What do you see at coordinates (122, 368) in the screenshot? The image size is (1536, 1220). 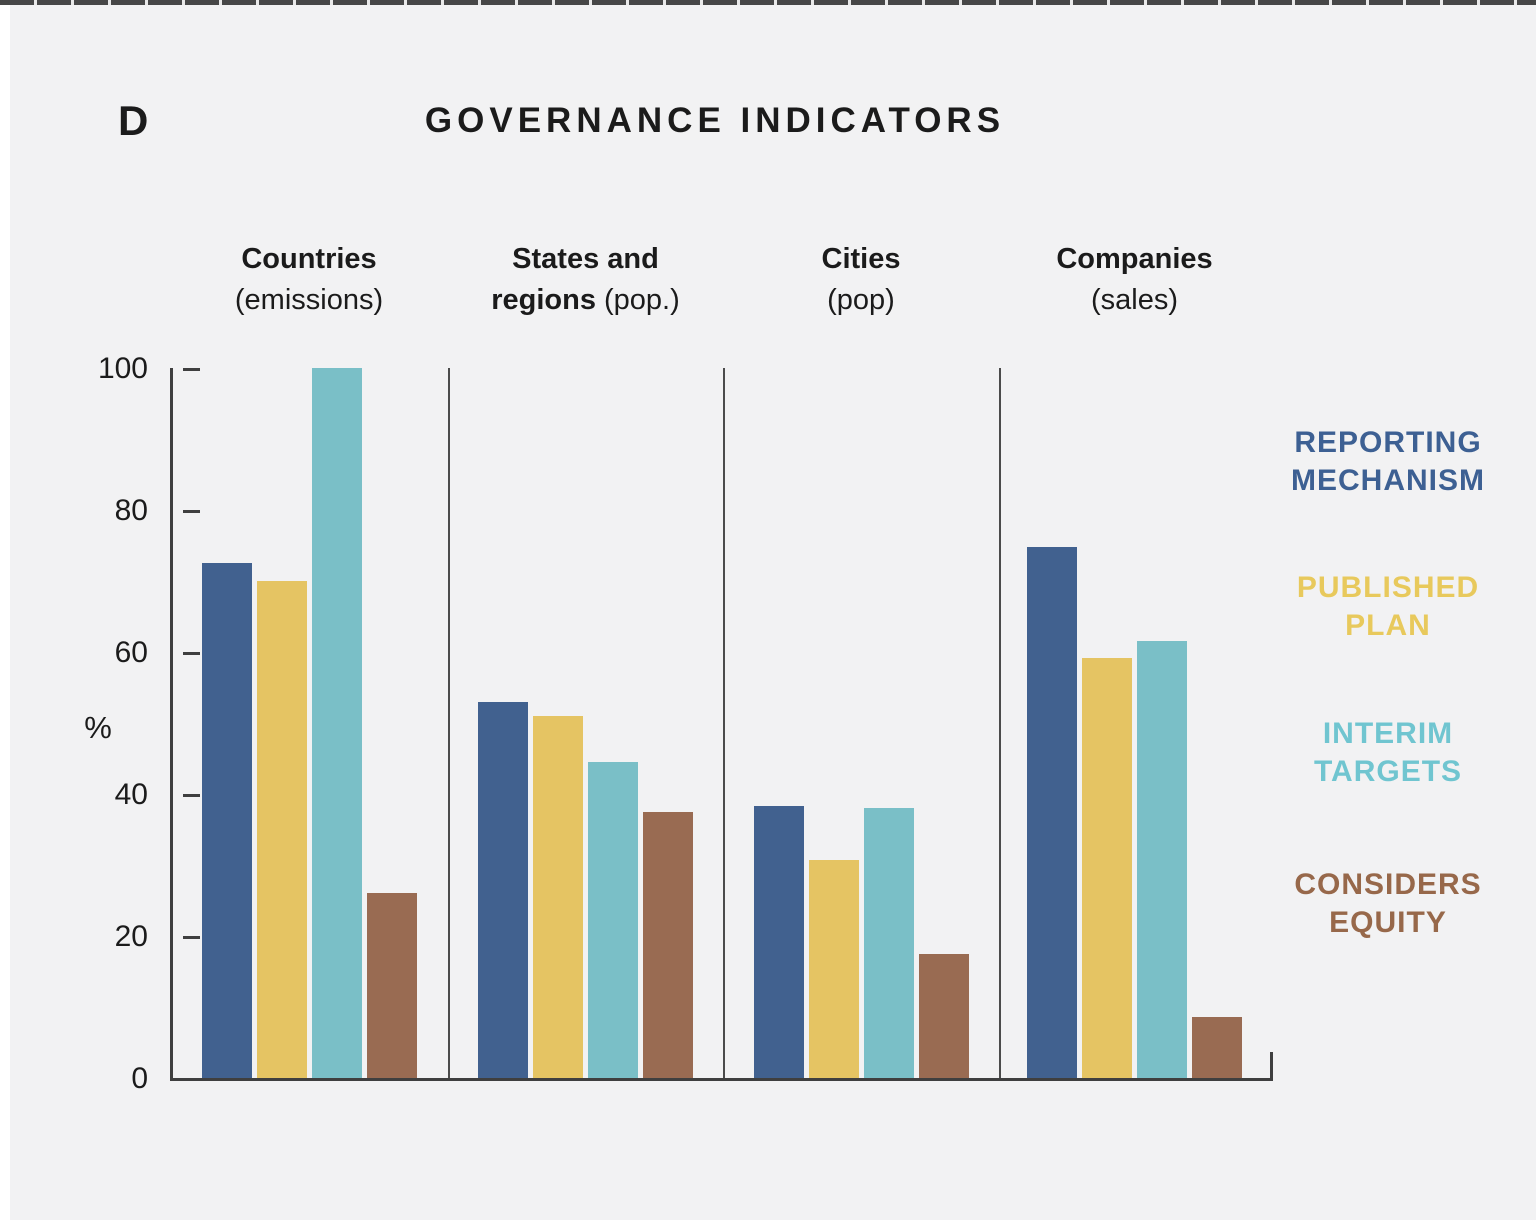 I see `y-tick-label: 100` at bounding box center [122, 368].